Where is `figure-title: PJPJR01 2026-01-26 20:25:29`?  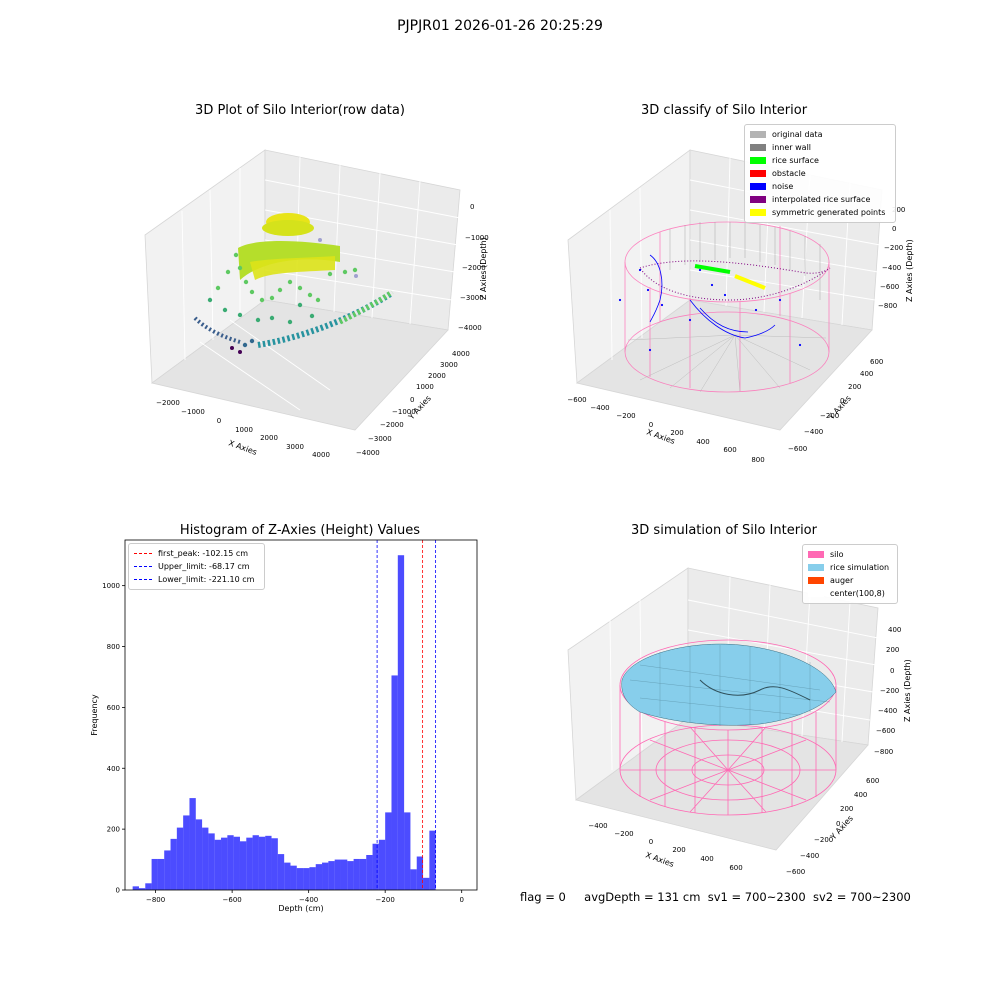 figure-title: PJPJR01 2026-01-26 20:25:29 is located at coordinates (500, 26).